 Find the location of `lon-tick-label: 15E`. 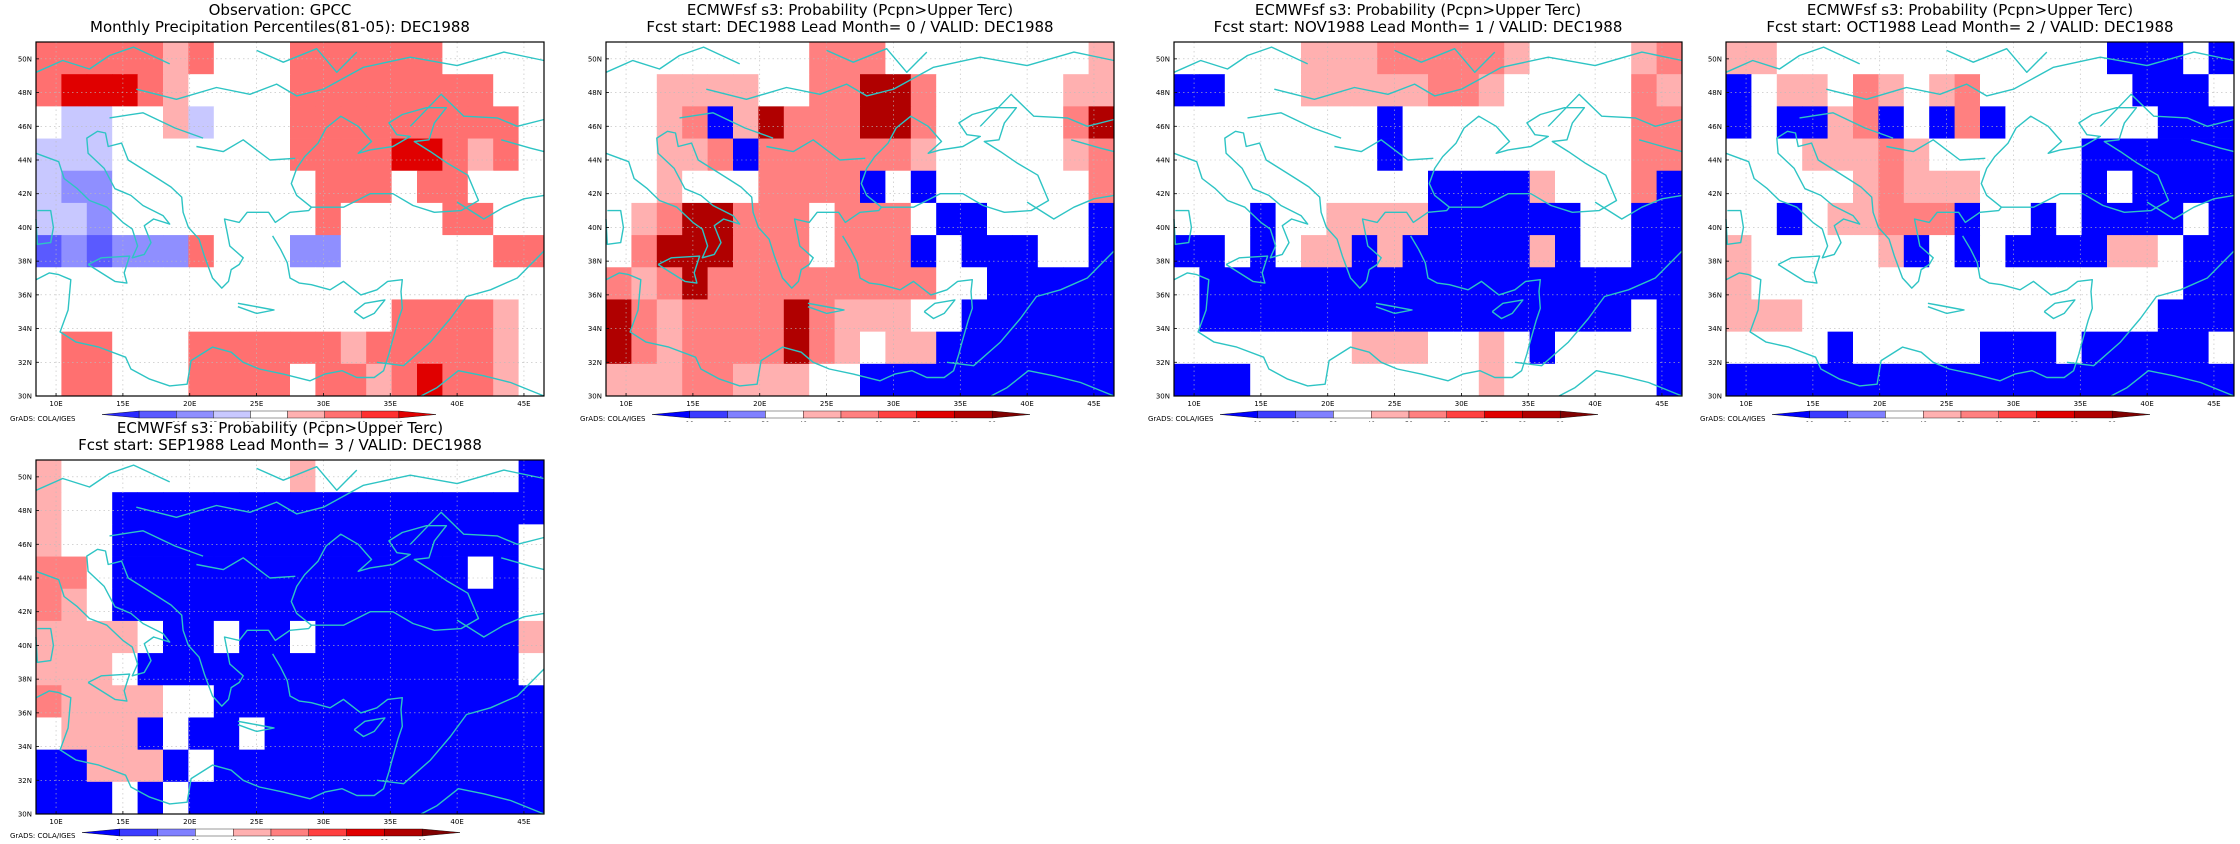

lon-tick-label: 15E is located at coordinates (122, 404).